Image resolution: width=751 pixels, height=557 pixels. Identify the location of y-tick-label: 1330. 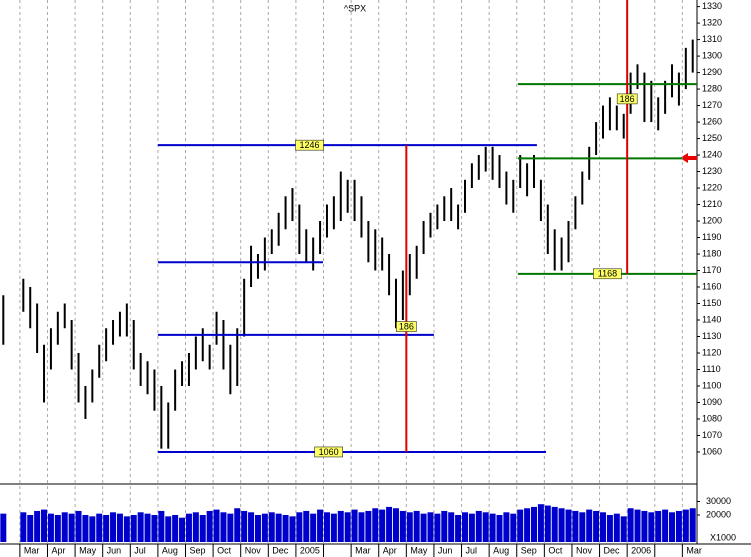
(712, 6).